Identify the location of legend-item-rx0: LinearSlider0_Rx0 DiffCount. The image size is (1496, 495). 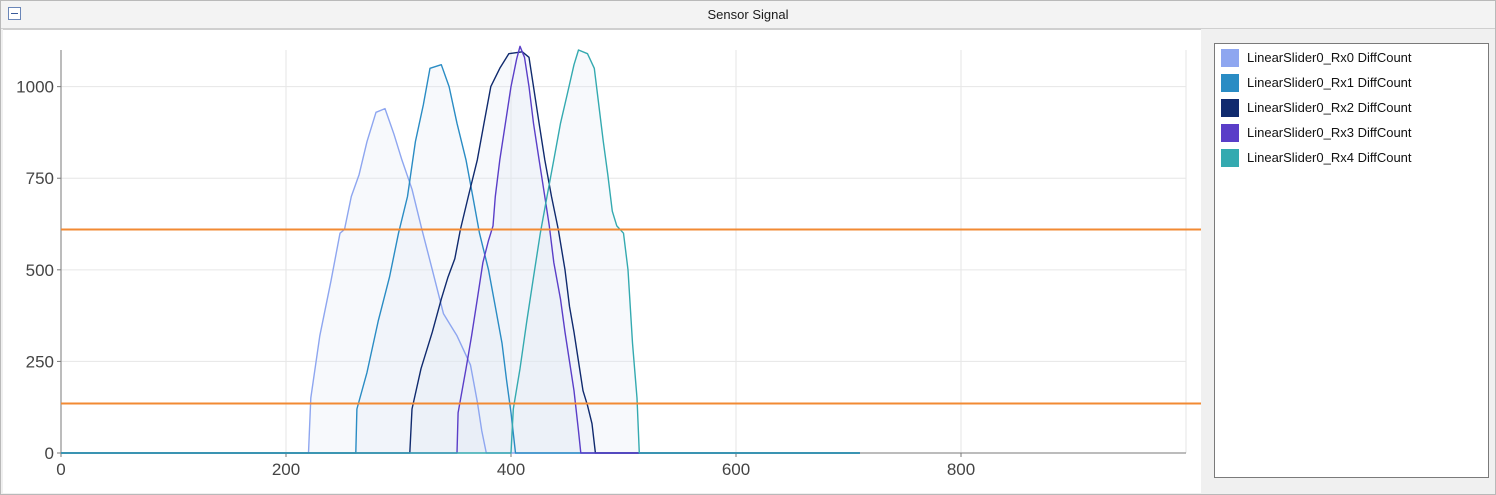
(1352, 59).